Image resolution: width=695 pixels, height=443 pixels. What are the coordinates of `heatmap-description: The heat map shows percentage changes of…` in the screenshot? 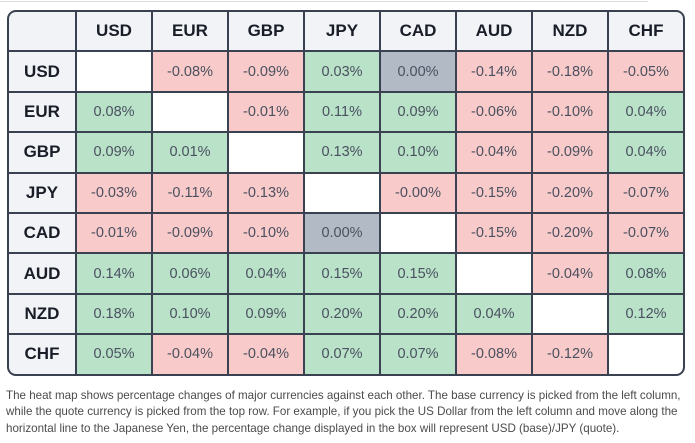 It's located at (343, 412).